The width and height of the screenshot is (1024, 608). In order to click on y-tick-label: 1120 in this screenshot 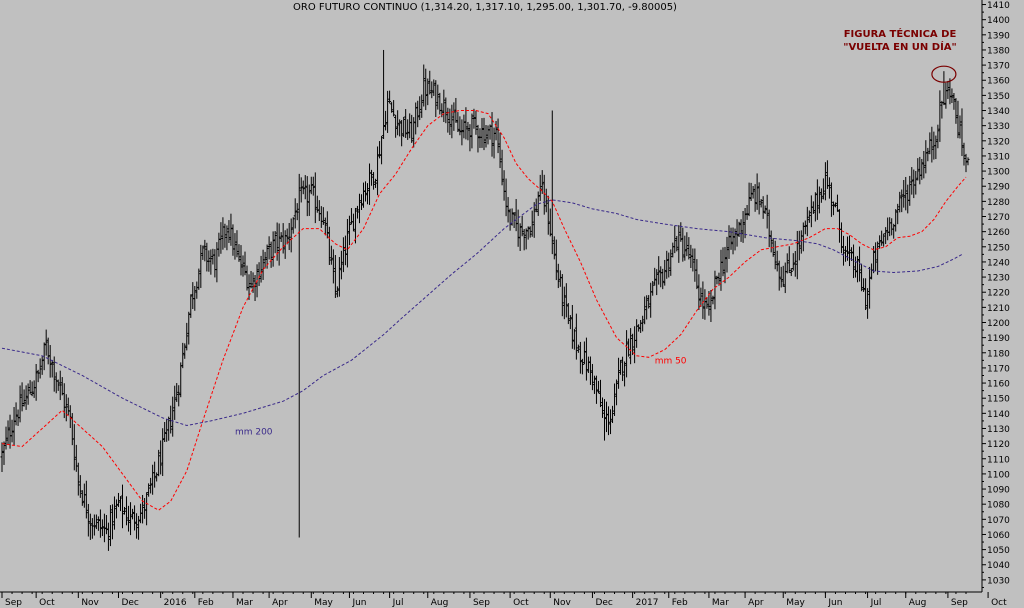, I will do `click(998, 445)`.